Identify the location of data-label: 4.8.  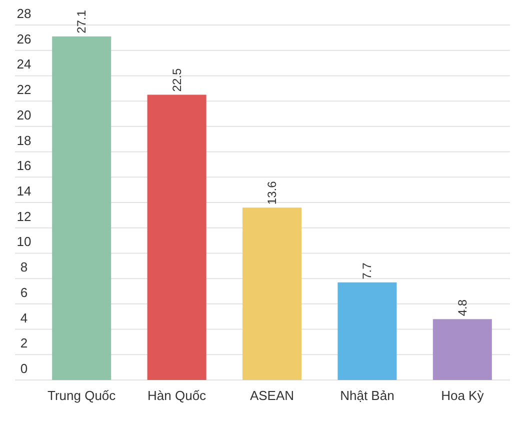
(462, 307).